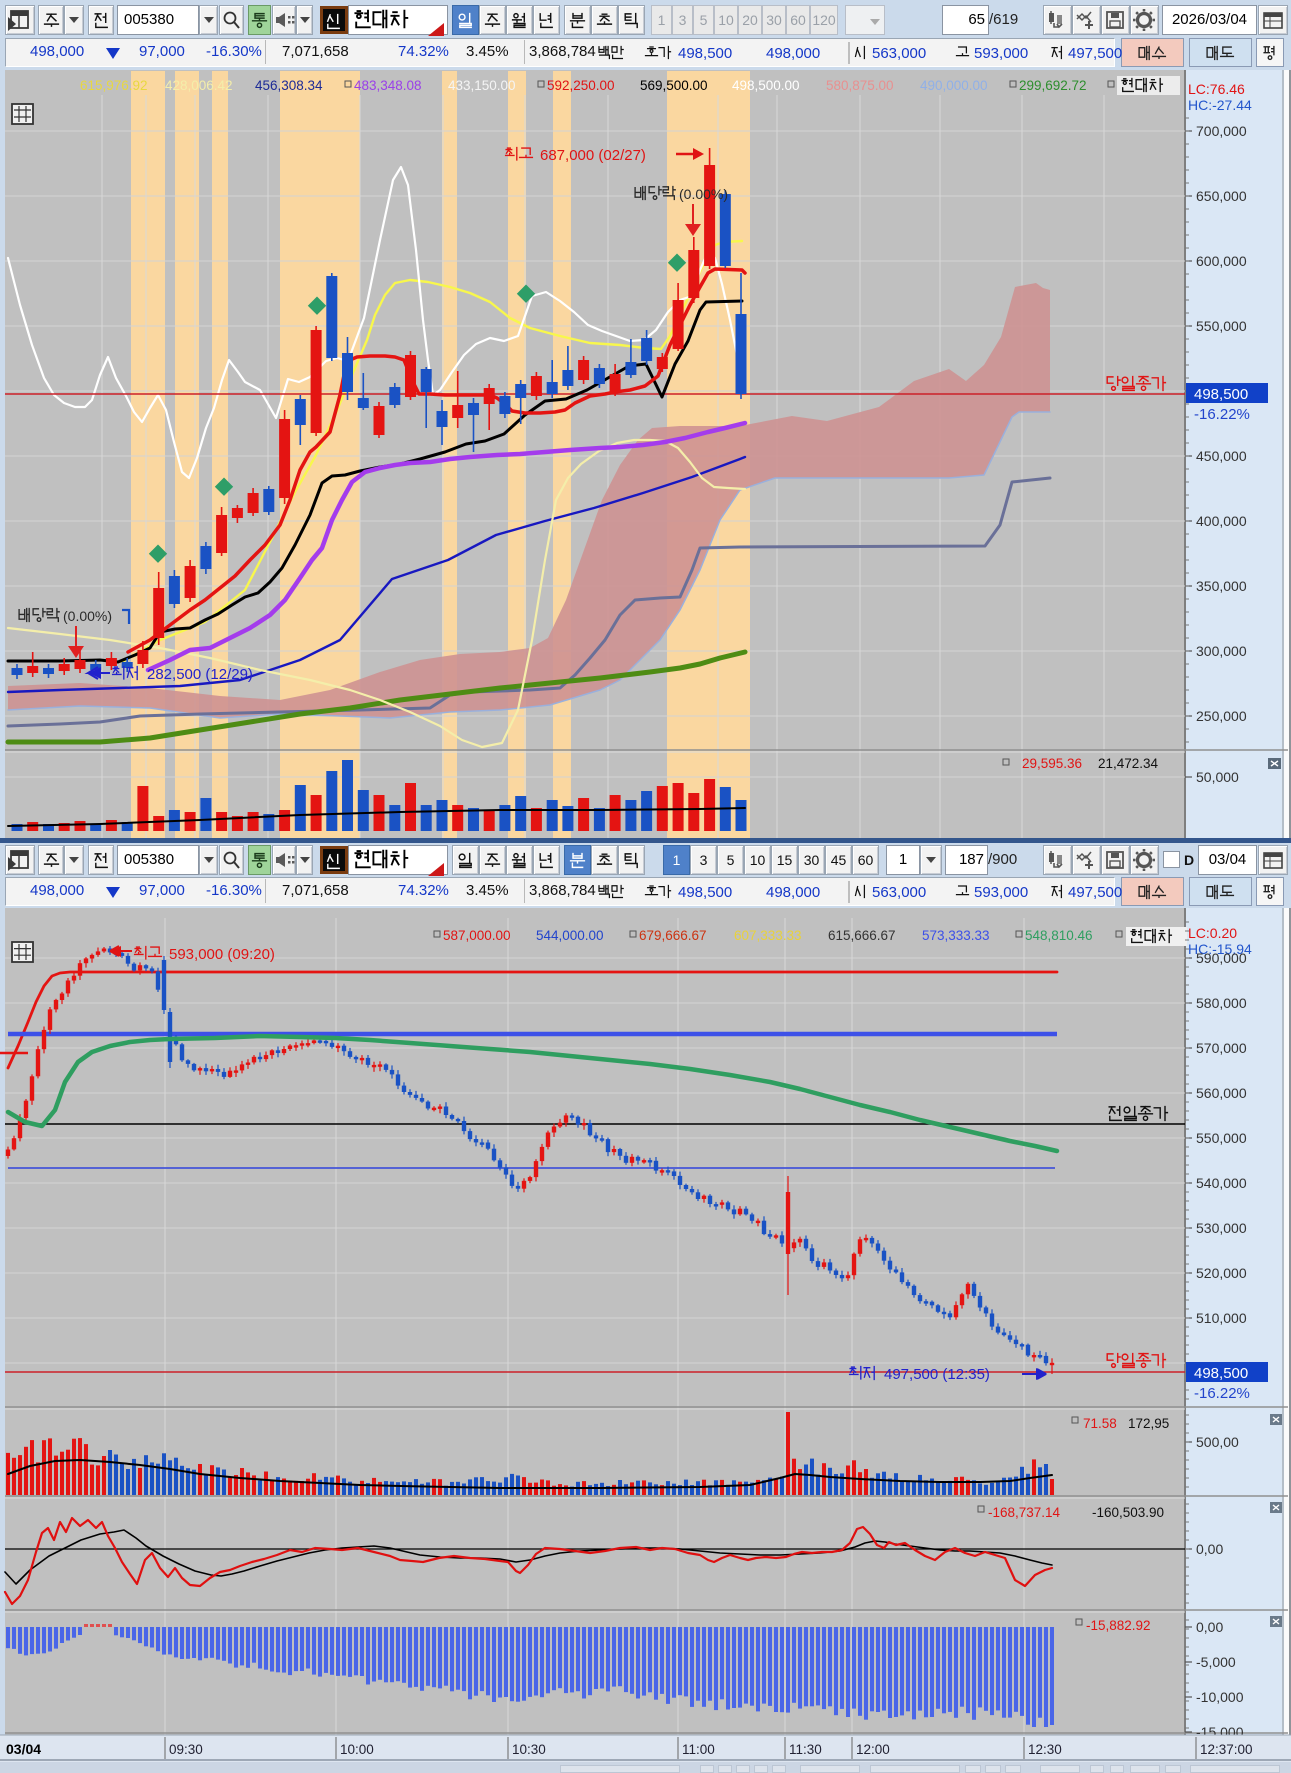 The image size is (1291, 1773). I want to click on svg-text: 490,000.00, so click(954, 85).